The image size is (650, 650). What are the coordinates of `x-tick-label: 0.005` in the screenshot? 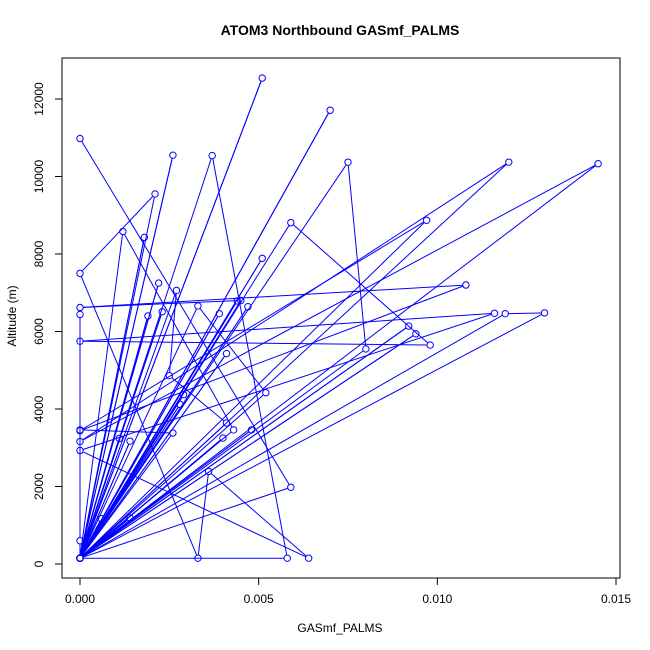 It's located at (259, 599).